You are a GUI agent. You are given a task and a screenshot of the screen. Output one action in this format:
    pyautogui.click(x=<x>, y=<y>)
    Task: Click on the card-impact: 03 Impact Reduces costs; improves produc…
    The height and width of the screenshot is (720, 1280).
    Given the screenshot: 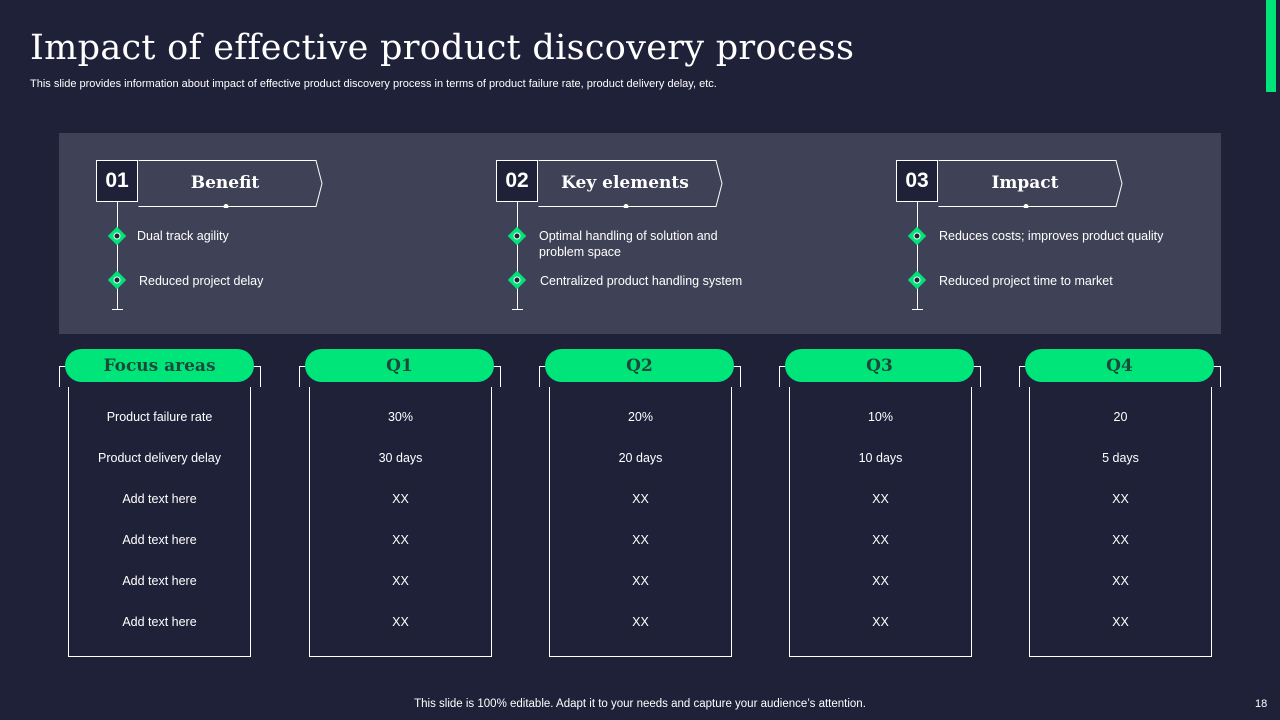 What is the action you would take?
    pyautogui.click(x=1029, y=240)
    